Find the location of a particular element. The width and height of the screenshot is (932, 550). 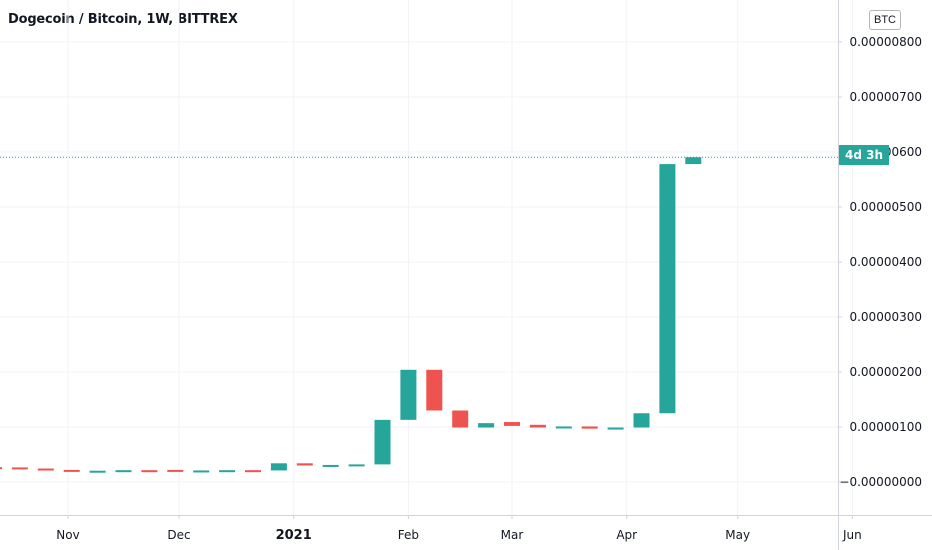

y-tick-label: 0.00000100 is located at coordinates (885, 427).